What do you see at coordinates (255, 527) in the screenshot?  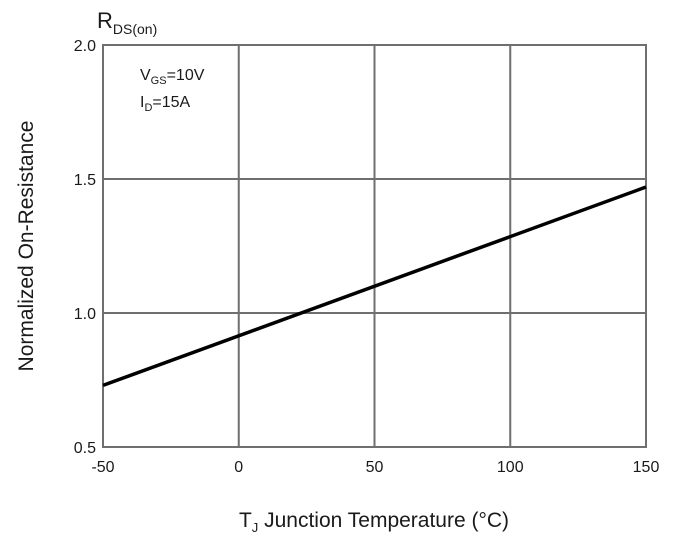 I see `x-label-sub: J` at bounding box center [255, 527].